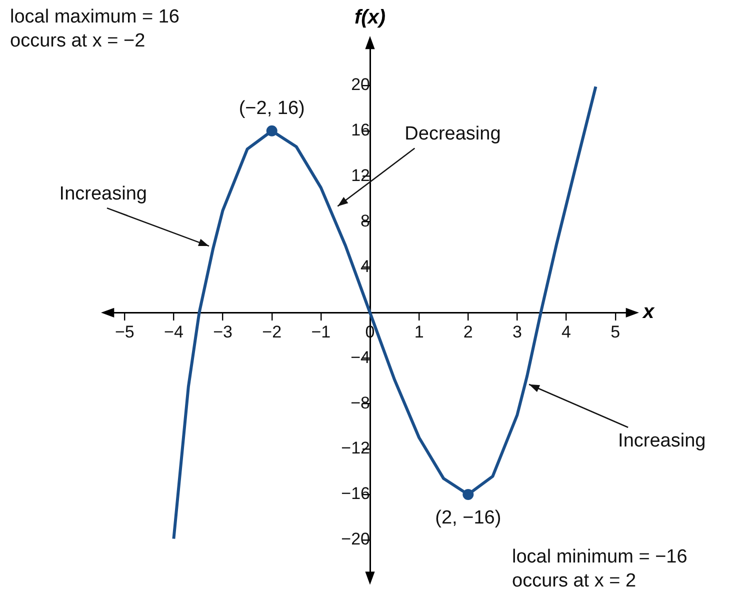 The height and width of the screenshot is (599, 747). I want to click on y-tick-label: −4, so click(360, 357).